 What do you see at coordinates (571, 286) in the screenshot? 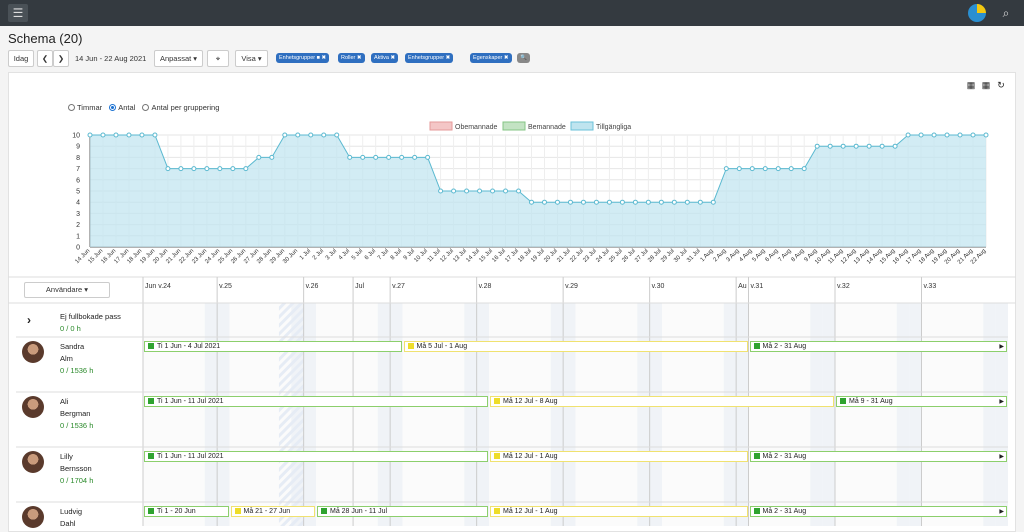
I see `week-label: v.29` at bounding box center [571, 286].